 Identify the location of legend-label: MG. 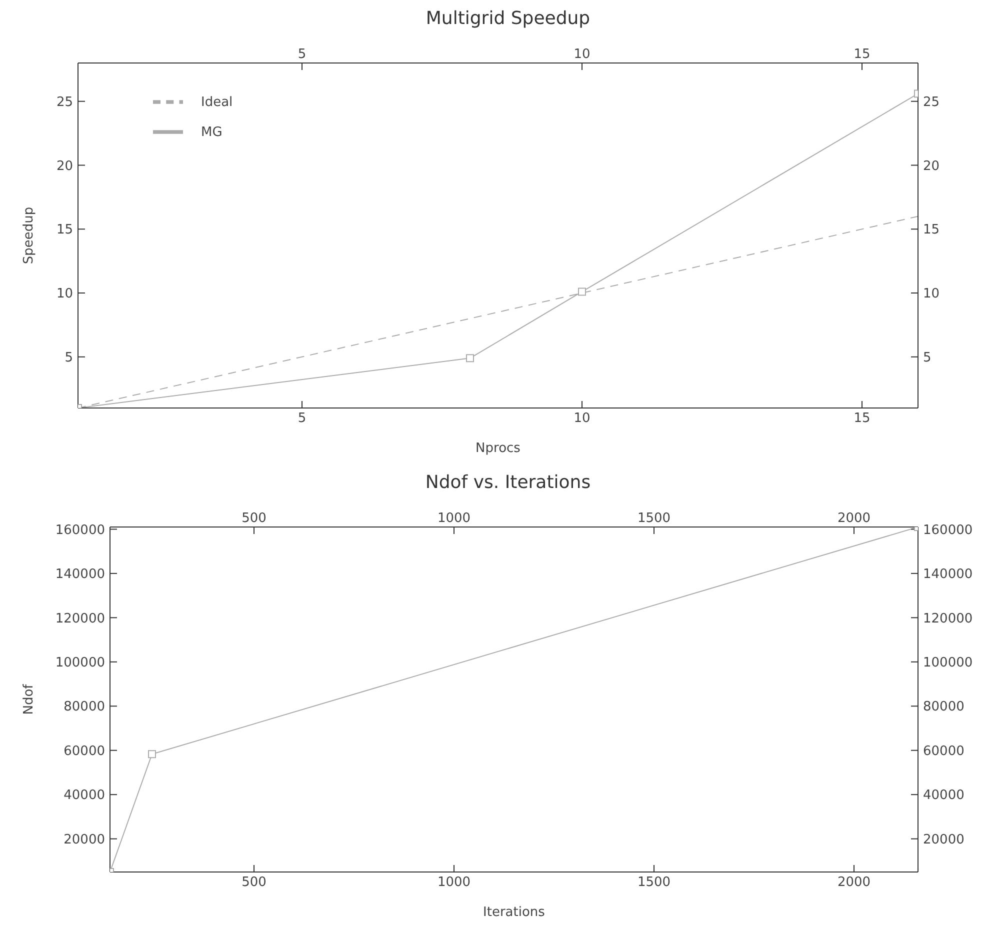
(211, 132).